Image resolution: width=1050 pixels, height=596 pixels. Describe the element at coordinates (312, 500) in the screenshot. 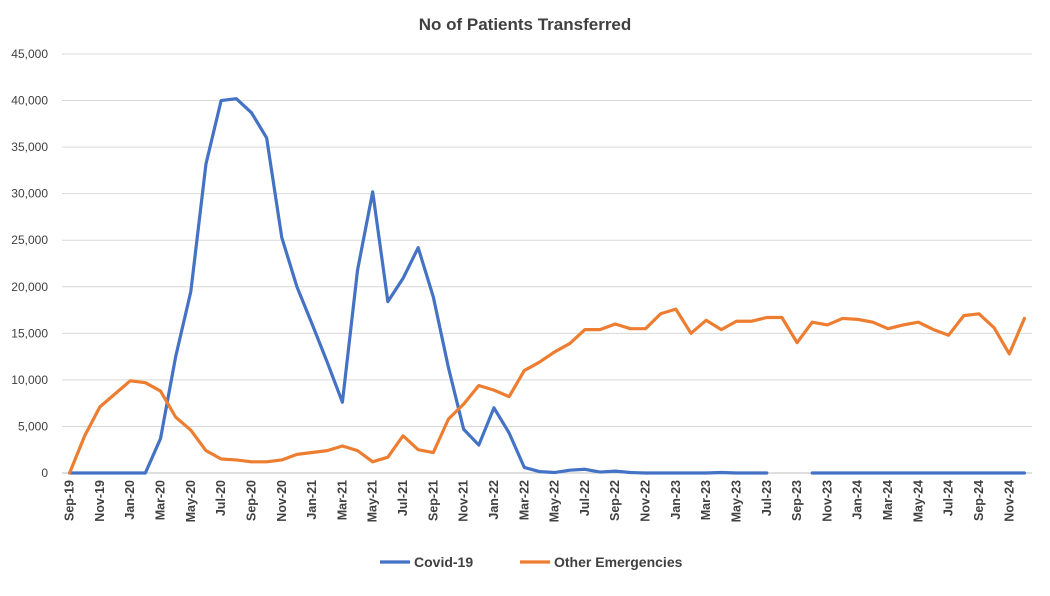

I see `x-tick-label: Jan-21` at that location.